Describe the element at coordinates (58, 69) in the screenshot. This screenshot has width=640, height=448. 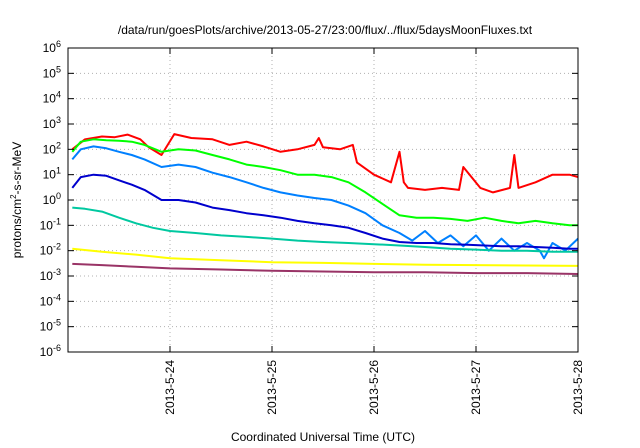
I see `y-tick-exp: 5` at that location.